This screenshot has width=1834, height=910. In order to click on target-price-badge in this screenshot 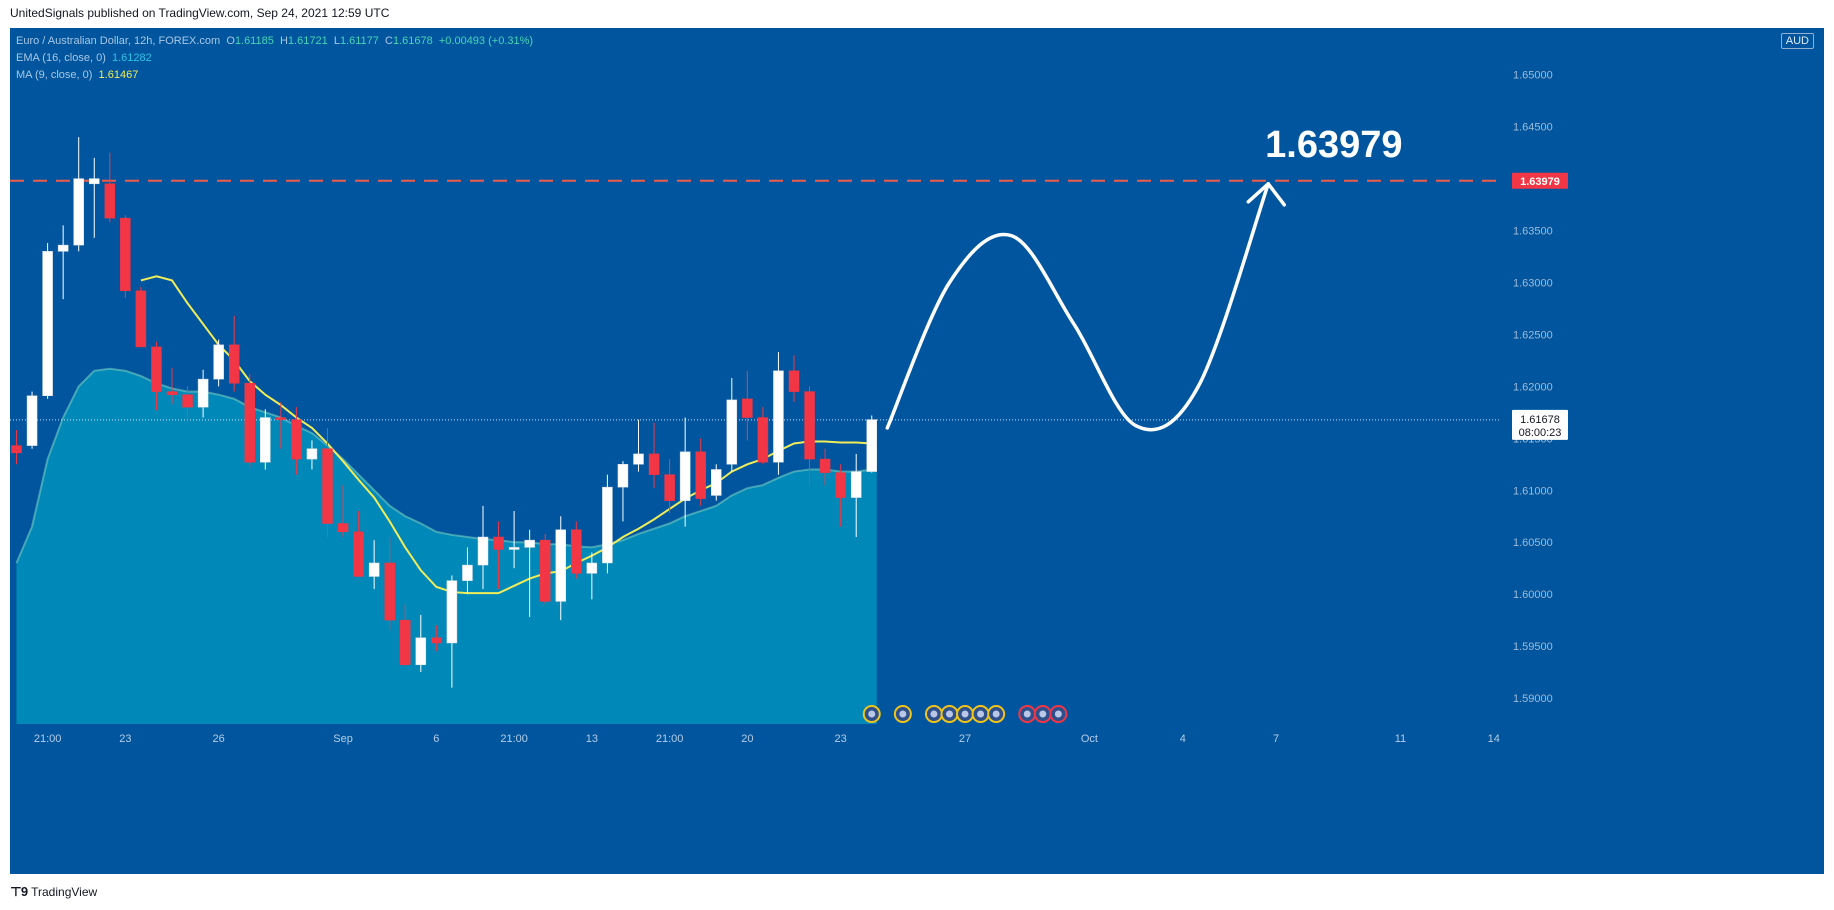, I will do `click(1540, 180)`.